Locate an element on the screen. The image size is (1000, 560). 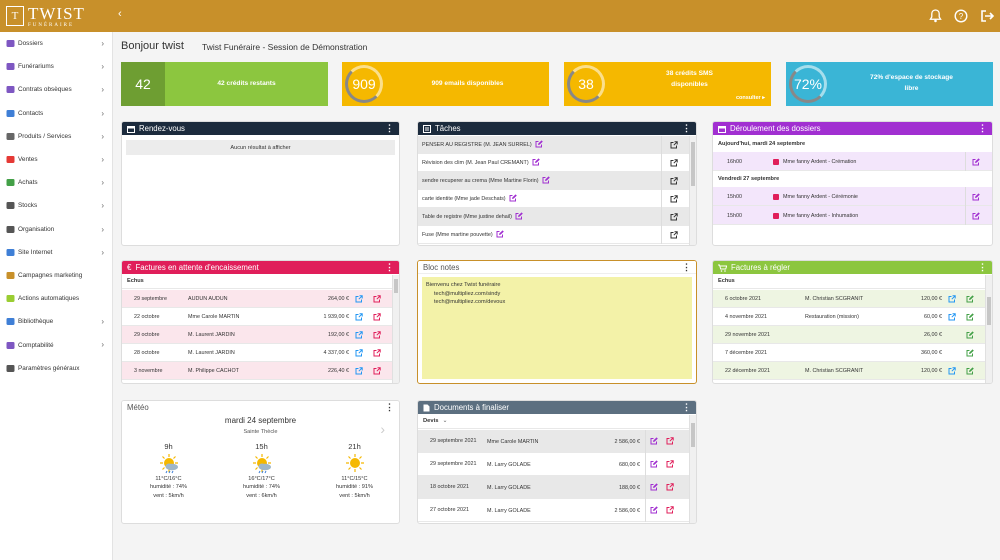
document-row: 29 septembre 2021 M. Larry GOLADE 680,00 € is located at coordinates (554, 464).